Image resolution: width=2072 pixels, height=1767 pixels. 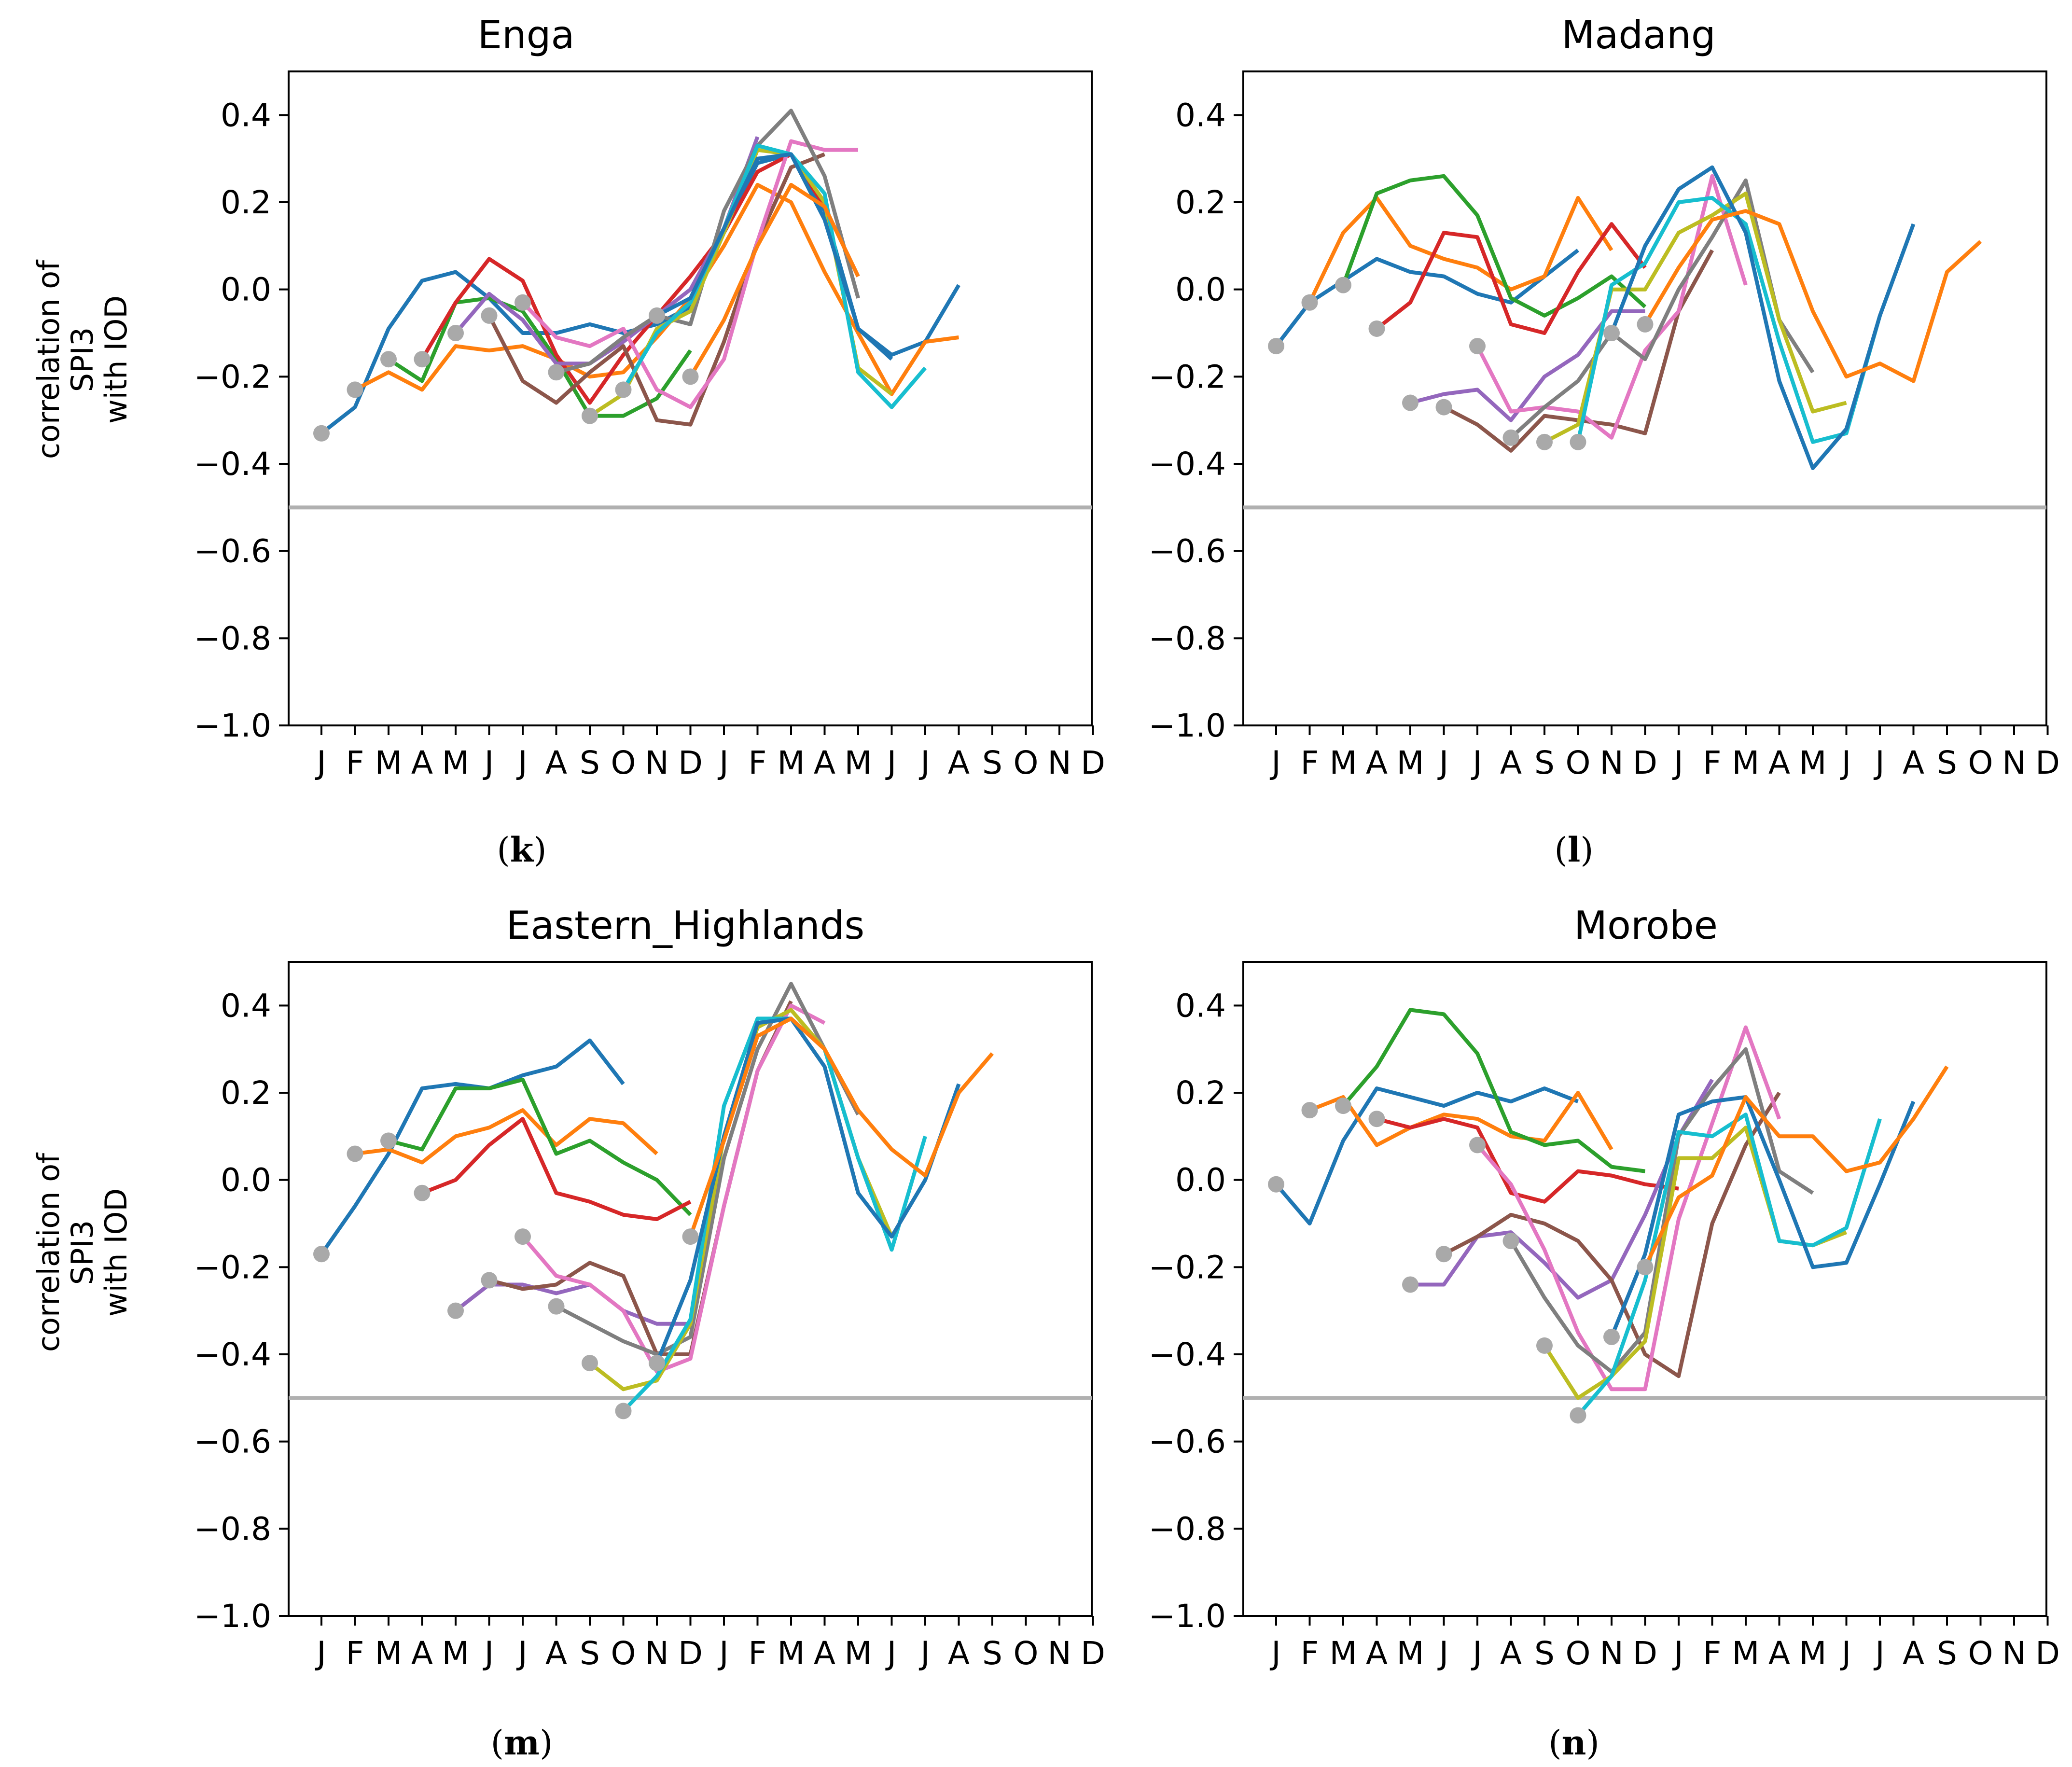 What do you see at coordinates (521, 850) in the screenshot?
I see `panel-sublabel: (k)` at bounding box center [521, 850].